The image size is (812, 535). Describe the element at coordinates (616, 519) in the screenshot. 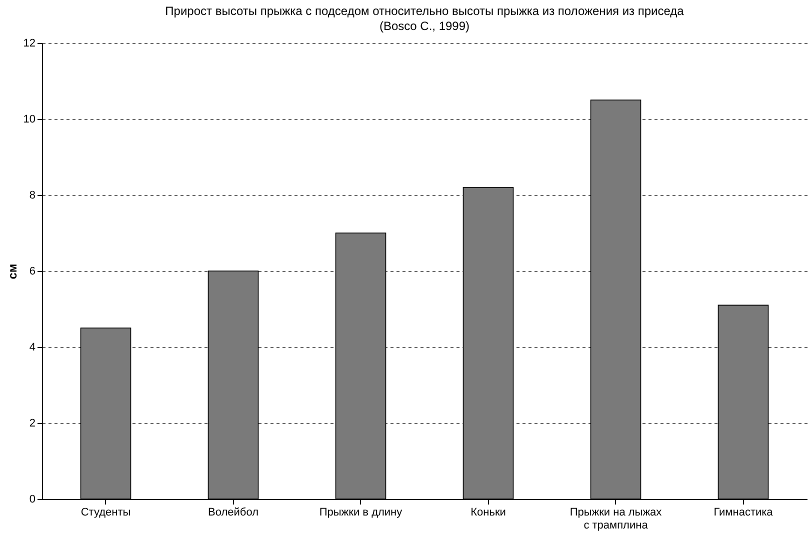

I see `x-tick-label: Прыжки на лыжах с трамплина` at that location.